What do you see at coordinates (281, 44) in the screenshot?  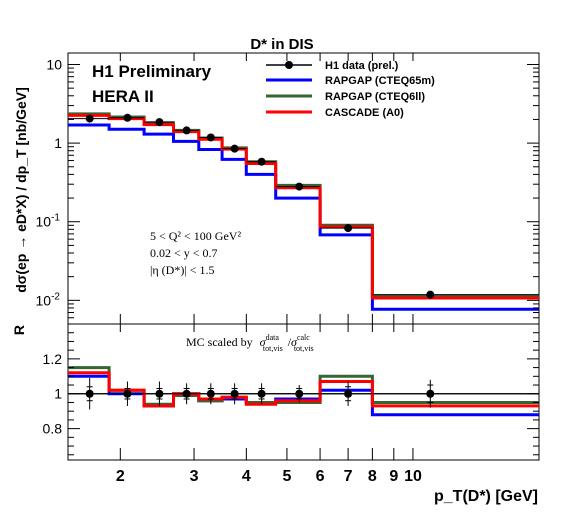 I see `chart-title: D* in DIS` at bounding box center [281, 44].